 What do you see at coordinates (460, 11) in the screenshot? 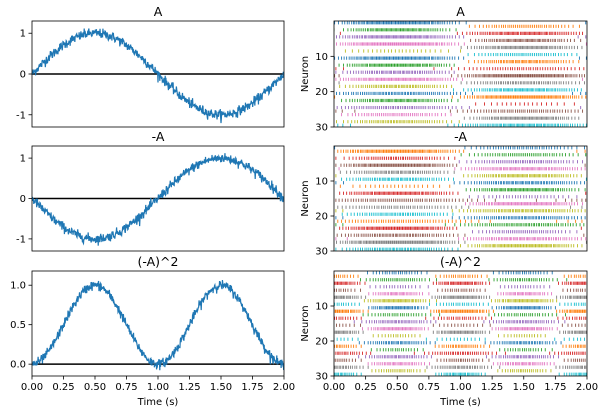
I see `subplot-title: A` at bounding box center [460, 11].